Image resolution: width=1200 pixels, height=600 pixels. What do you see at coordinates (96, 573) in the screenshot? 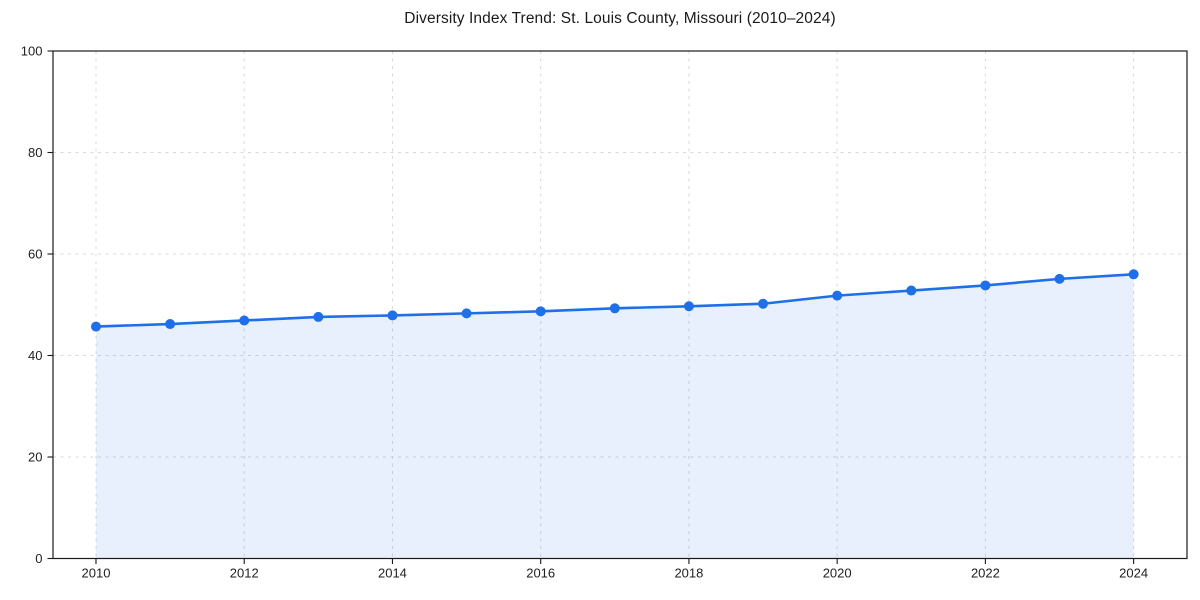
I see `x-tick-label: 2010` at bounding box center [96, 573].